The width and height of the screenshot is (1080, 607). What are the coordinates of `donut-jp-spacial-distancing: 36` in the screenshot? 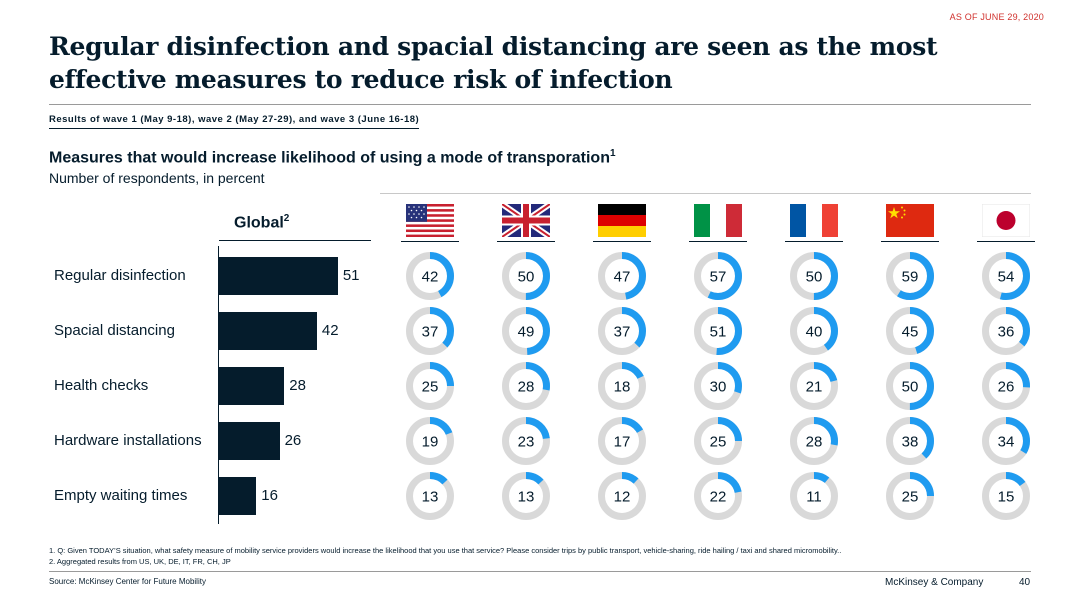 It's located at (1006, 331).